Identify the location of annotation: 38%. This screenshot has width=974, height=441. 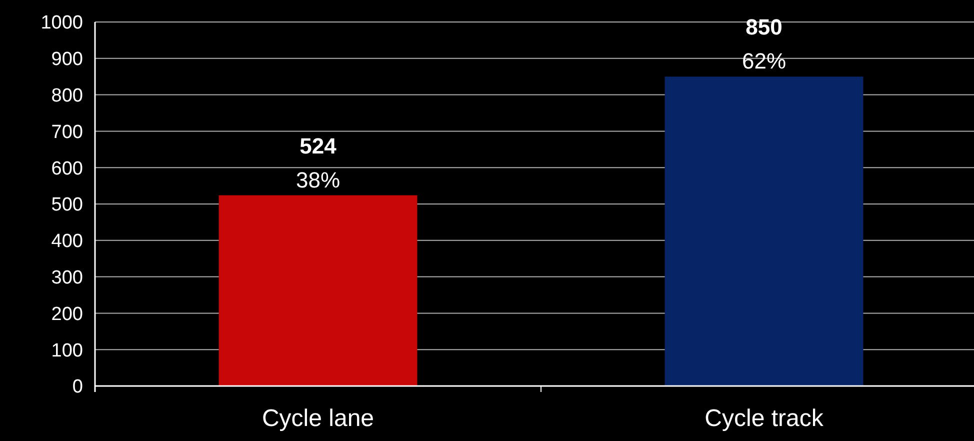
(318, 179).